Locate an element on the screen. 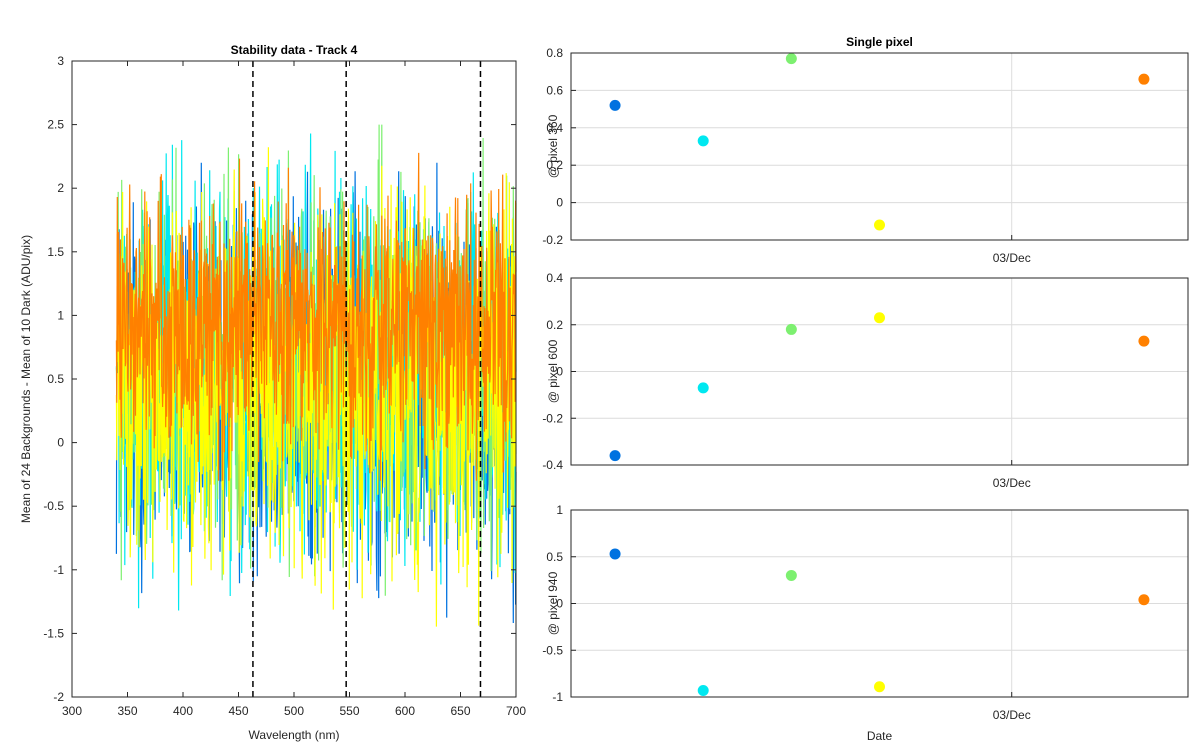 This screenshot has width=1200, height=750. y-tick-label: -0.4 is located at coordinates (552, 465).